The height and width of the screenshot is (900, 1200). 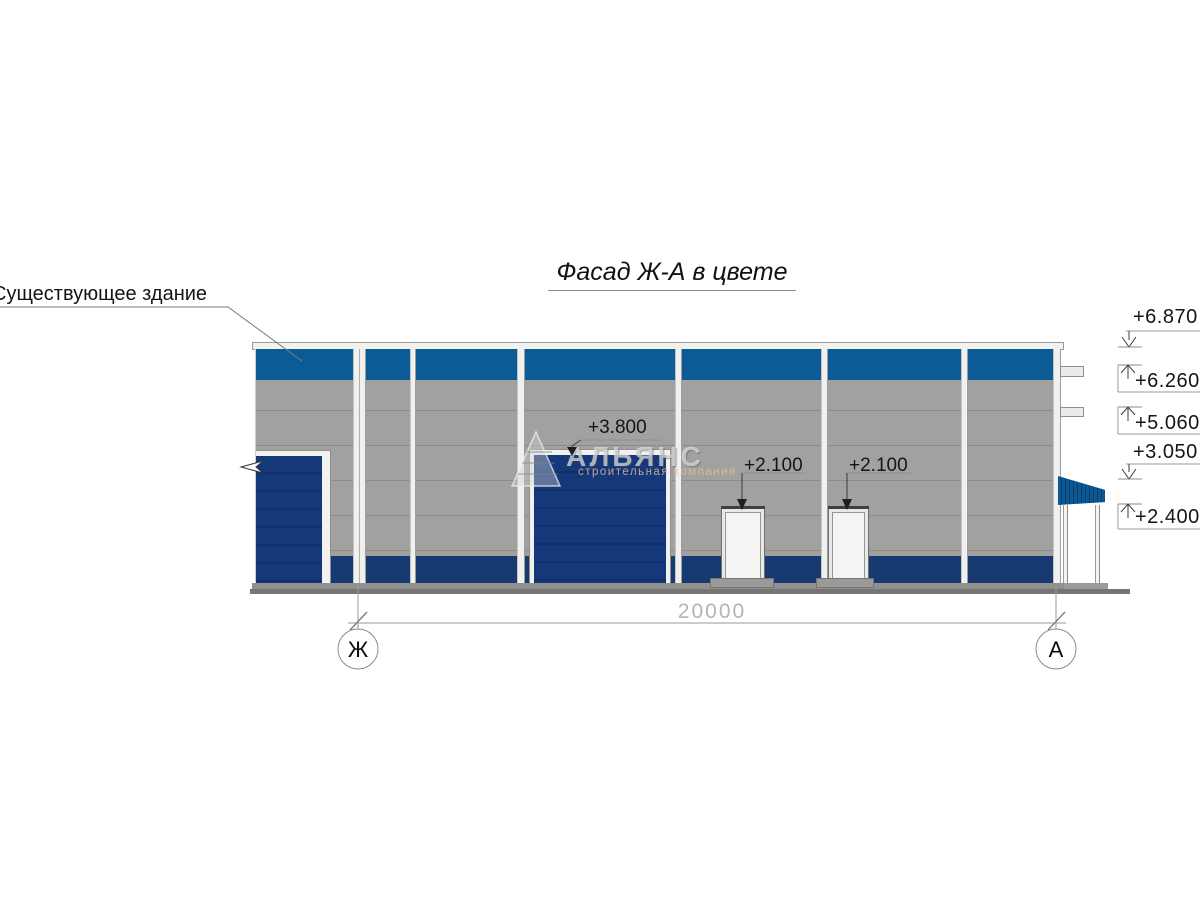 I want to click on garage-door-left-panels, so click(x=289, y=519).